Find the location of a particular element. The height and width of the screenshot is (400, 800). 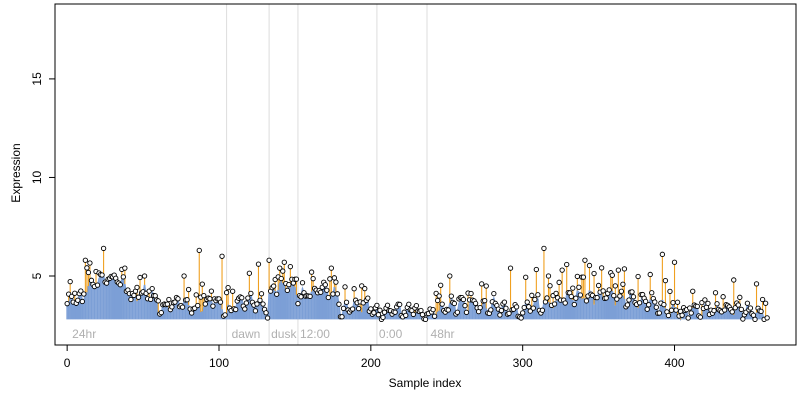

x-tick-label-300: 300 is located at coordinates (523, 363).